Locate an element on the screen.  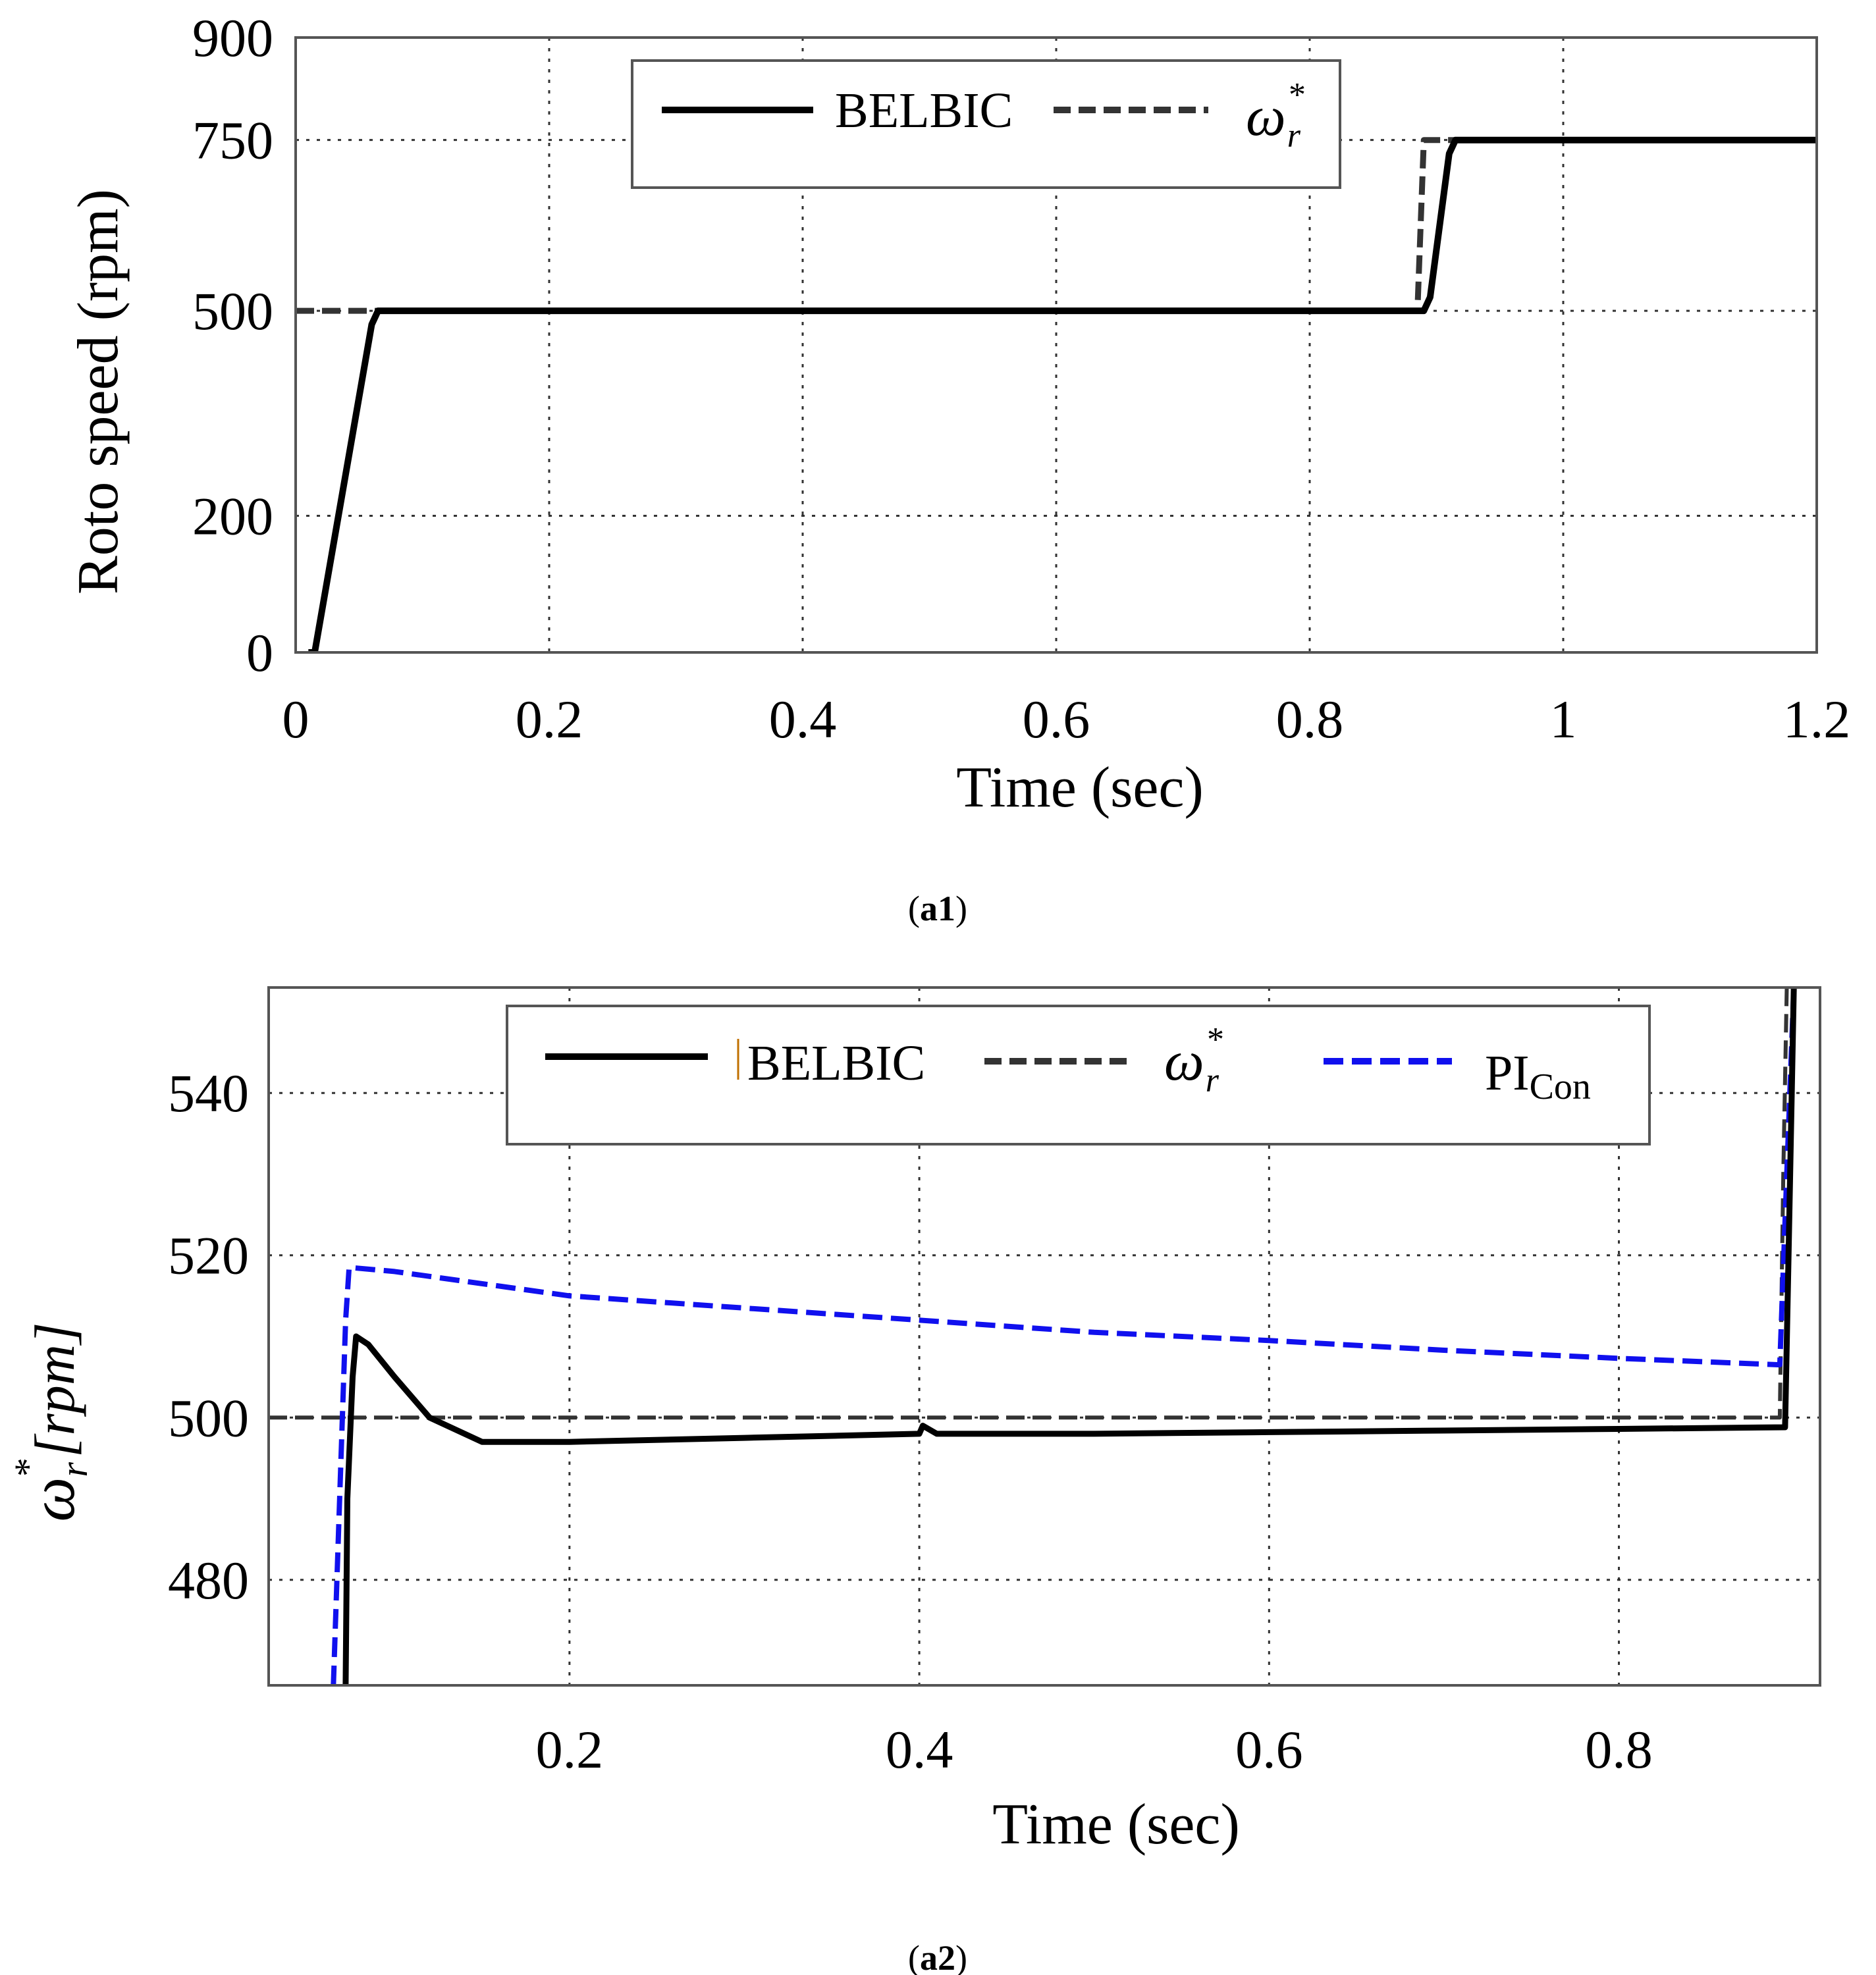
a2-legend-wr-label: ωr* is located at coordinates (1194, 1060).